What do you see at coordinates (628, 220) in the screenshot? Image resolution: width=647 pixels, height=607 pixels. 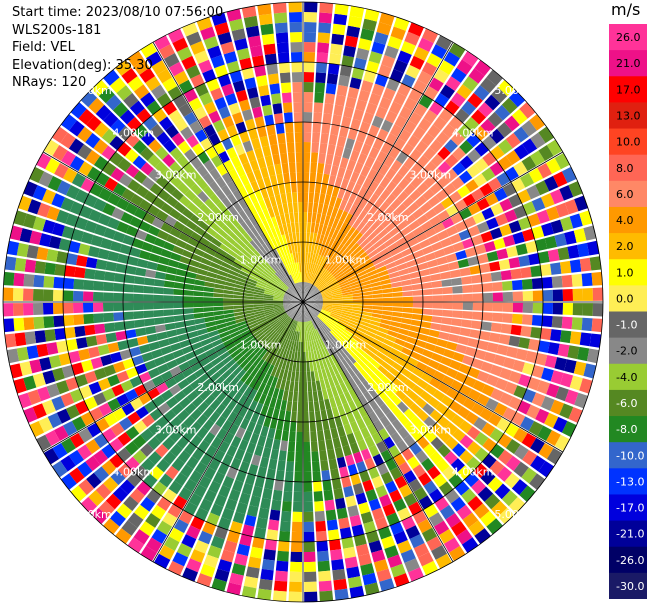 I see `colorbar-swatch` at bounding box center [628, 220].